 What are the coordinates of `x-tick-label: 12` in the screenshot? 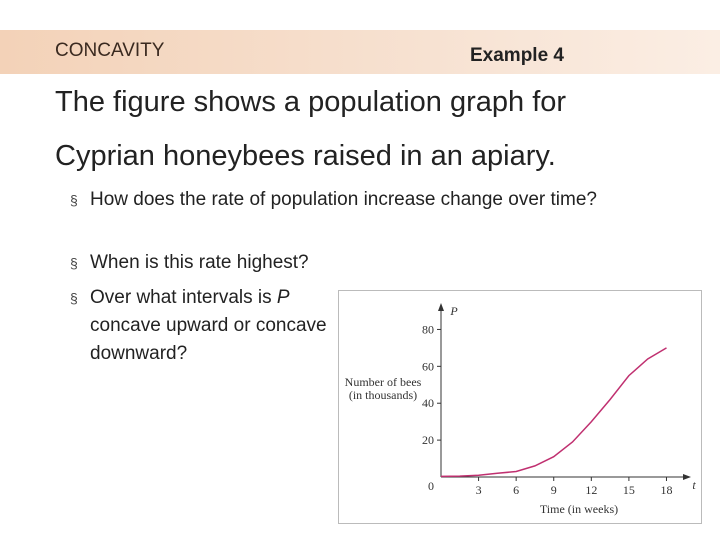 It's located at (591, 490).